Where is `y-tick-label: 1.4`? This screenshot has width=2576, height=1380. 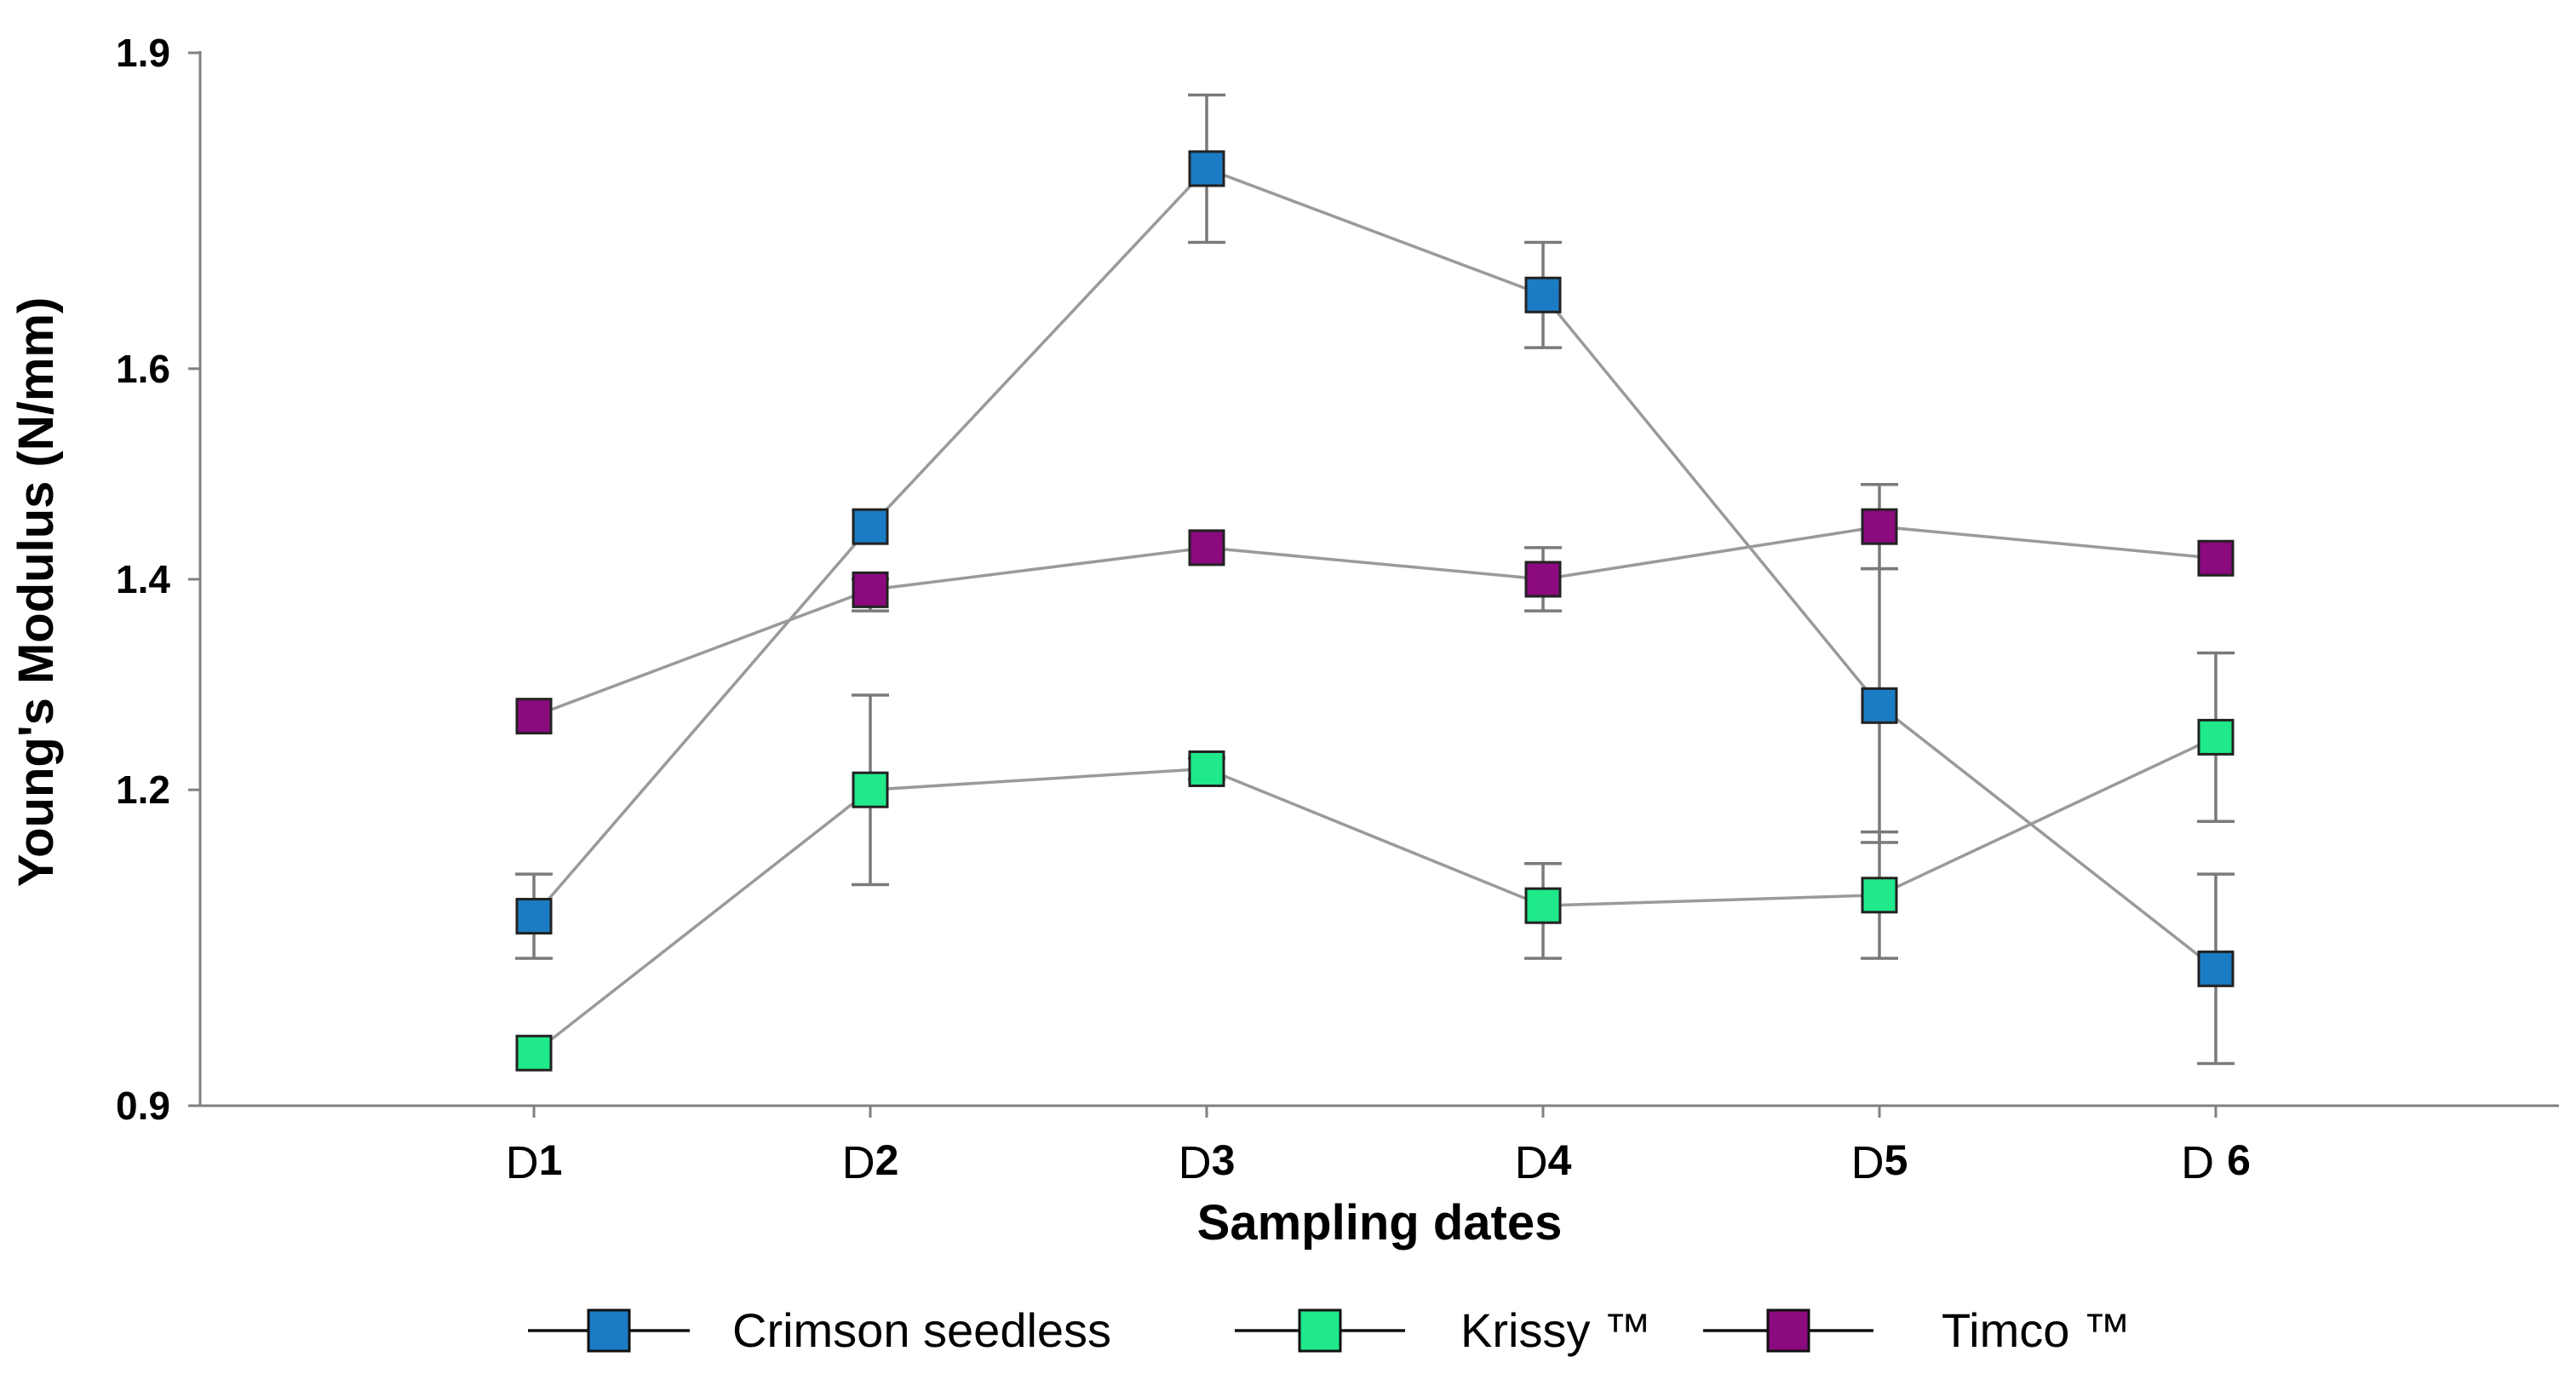 y-tick-label: 1.4 is located at coordinates (143, 579).